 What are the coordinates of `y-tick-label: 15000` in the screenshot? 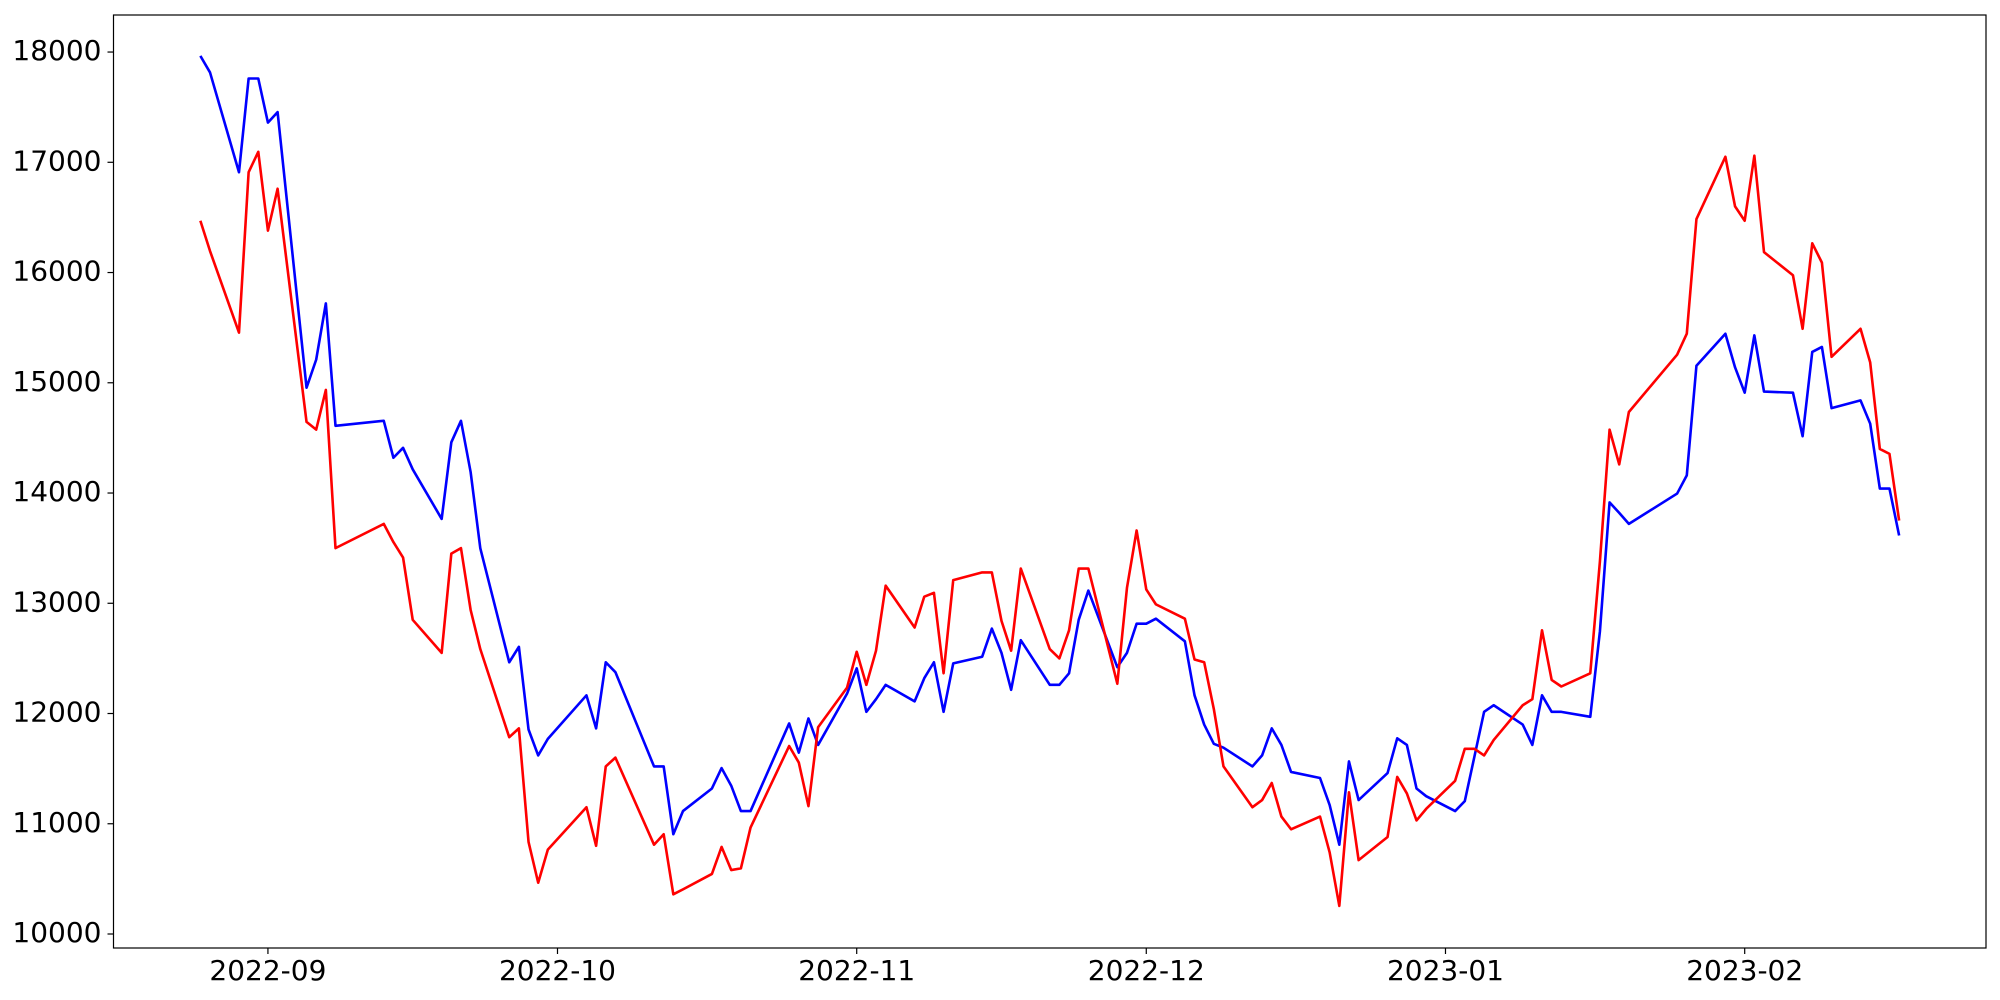 It's located at (56, 381).